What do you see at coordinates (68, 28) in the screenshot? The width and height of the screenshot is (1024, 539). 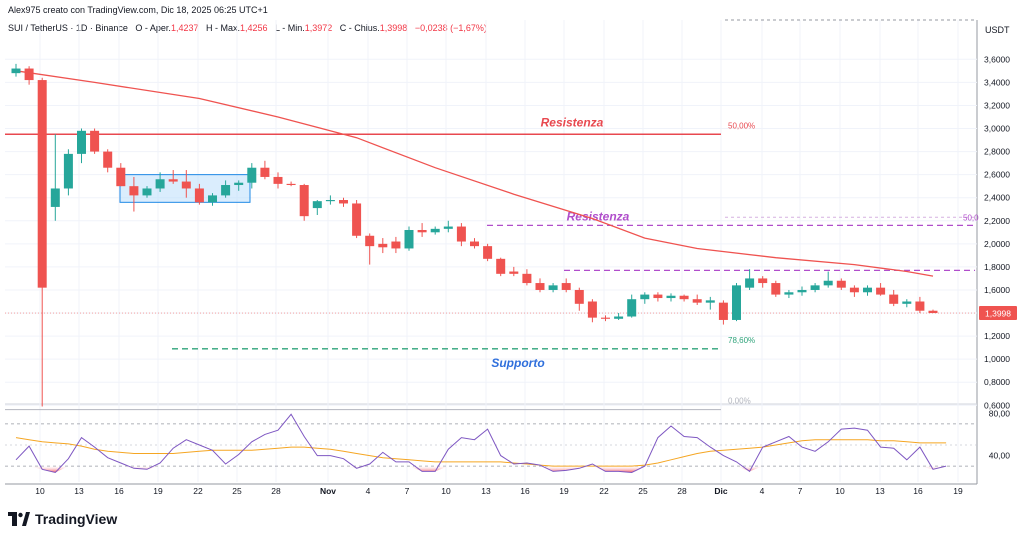 I see `symbol-label: SUI / TetherUS · 1D · Binance` at bounding box center [68, 28].